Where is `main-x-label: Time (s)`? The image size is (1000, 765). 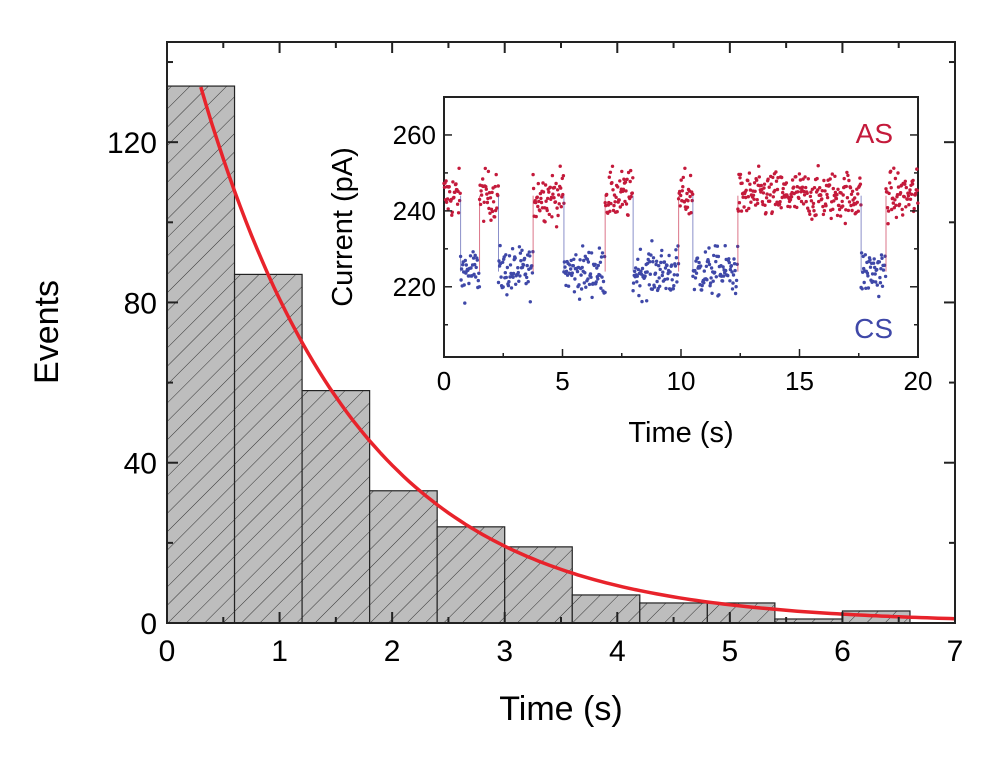 main-x-label: Time (s) is located at coordinates (560, 709).